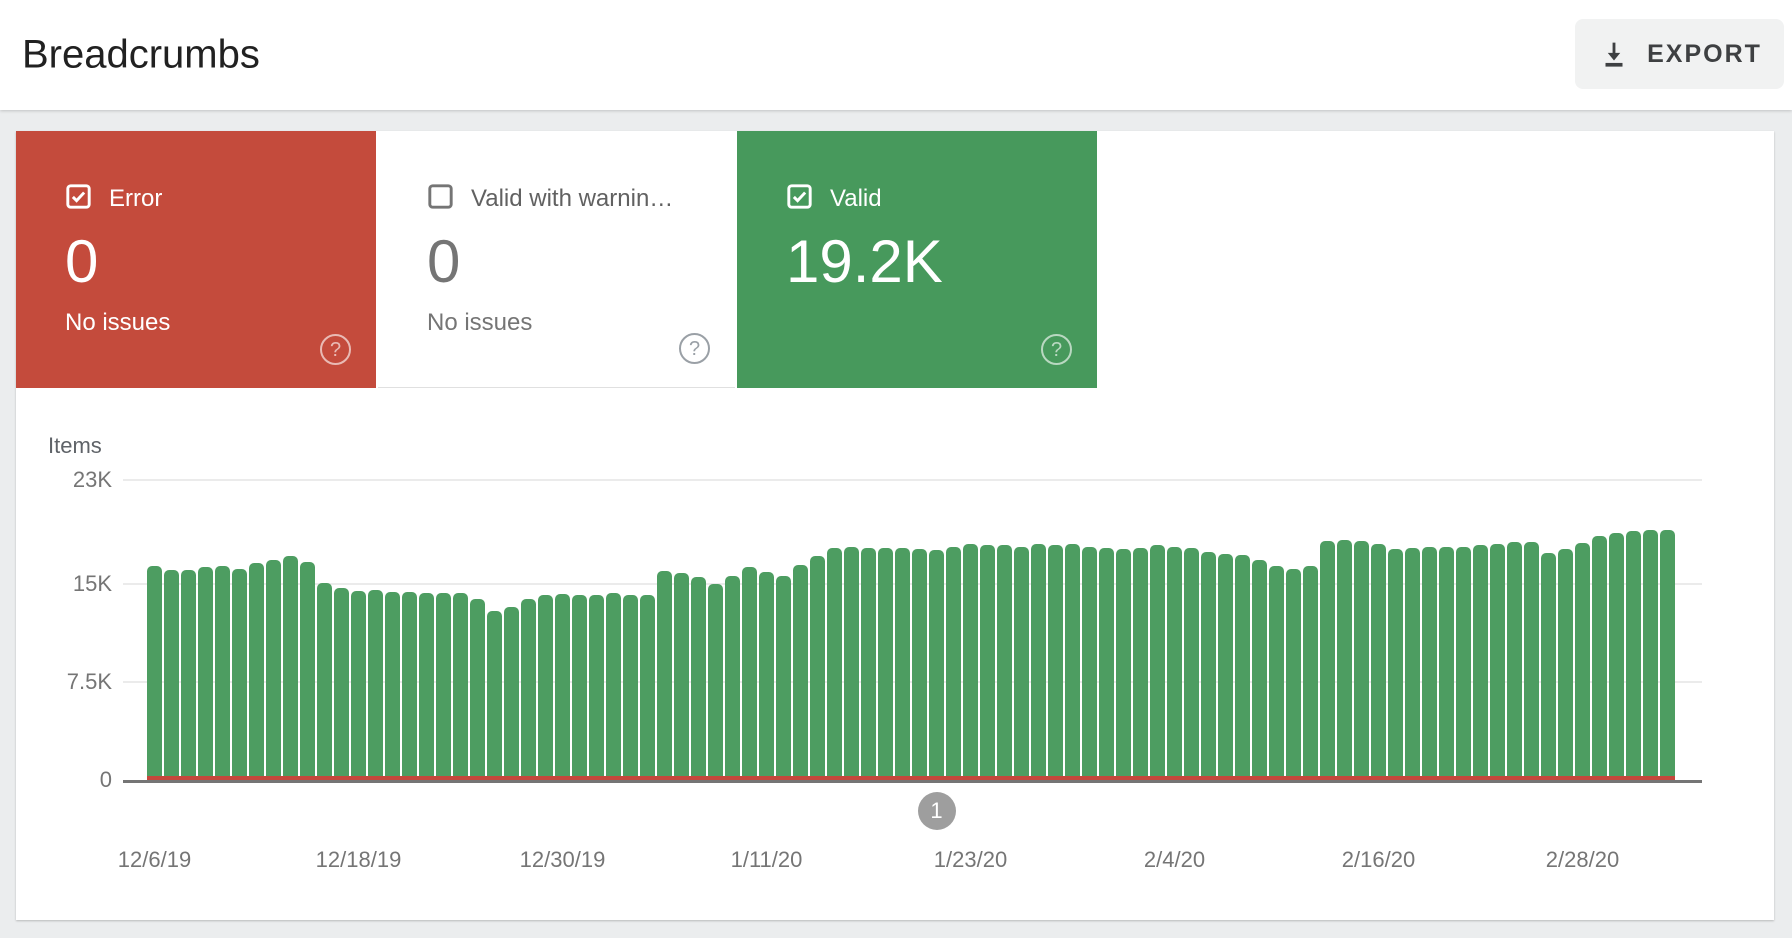  What do you see at coordinates (834, 199) in the screenshot?
I see `tile-valid-head: Valid` at bounding box center [834, 199].